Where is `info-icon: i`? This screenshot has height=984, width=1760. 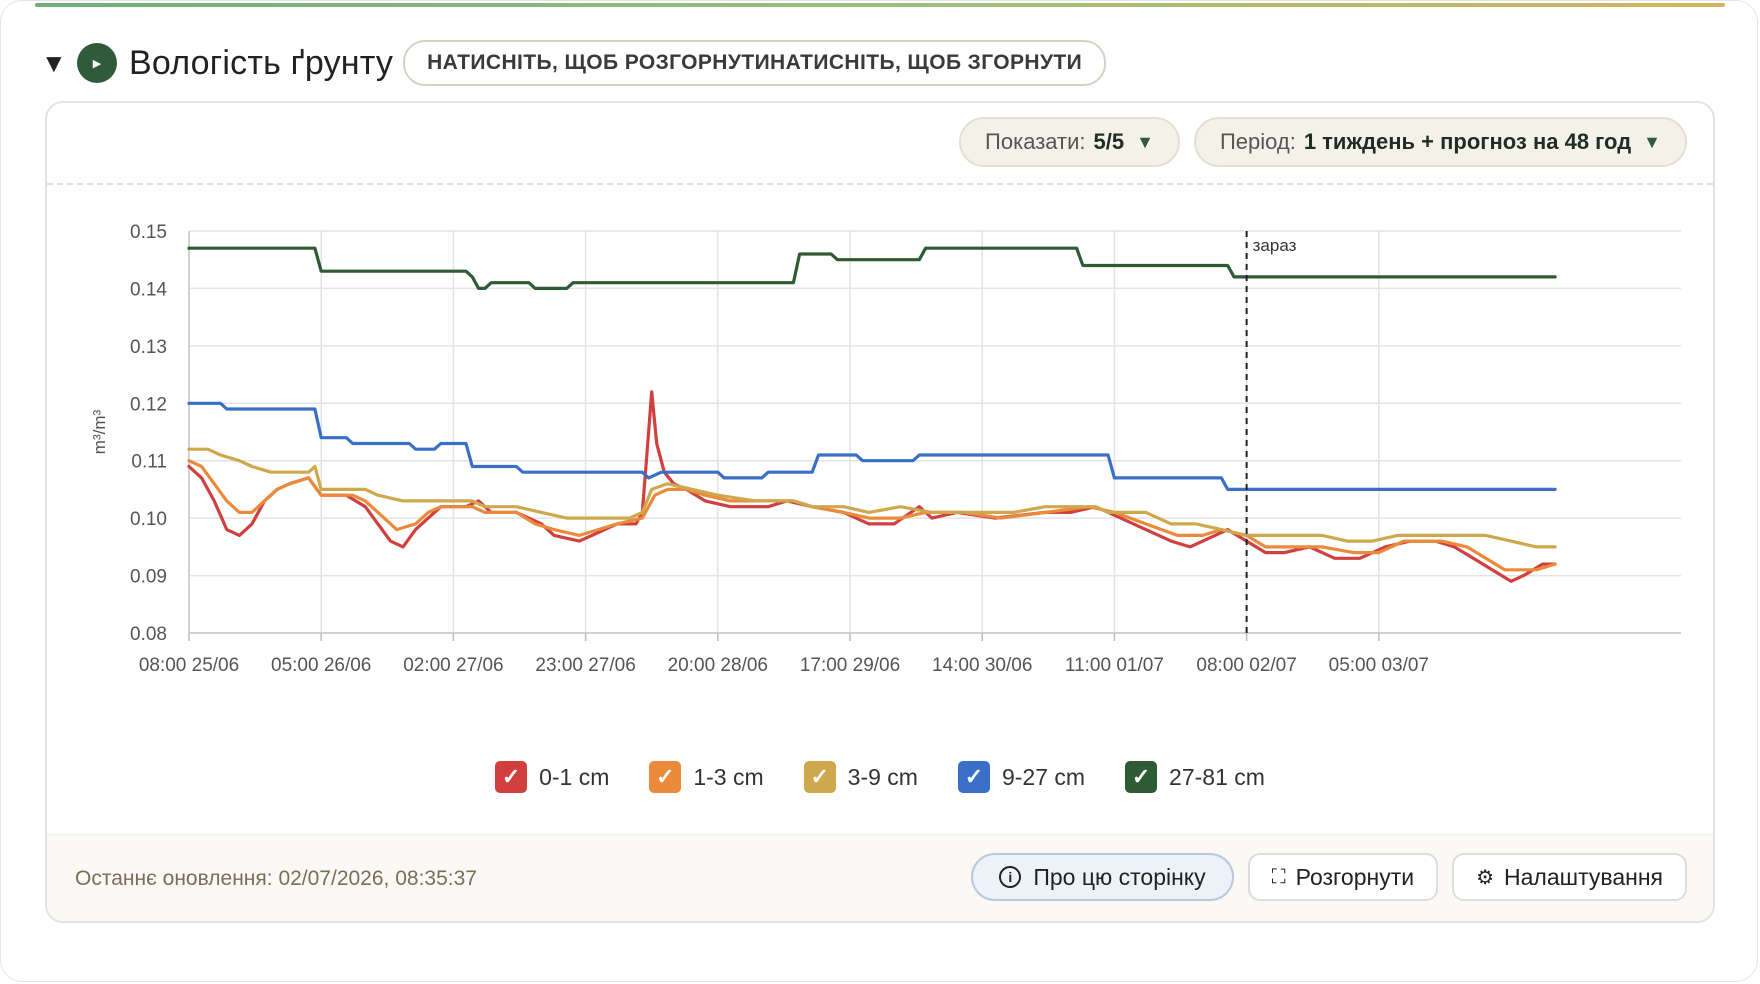
info-icon: i is located at coordinates (1010, 877).